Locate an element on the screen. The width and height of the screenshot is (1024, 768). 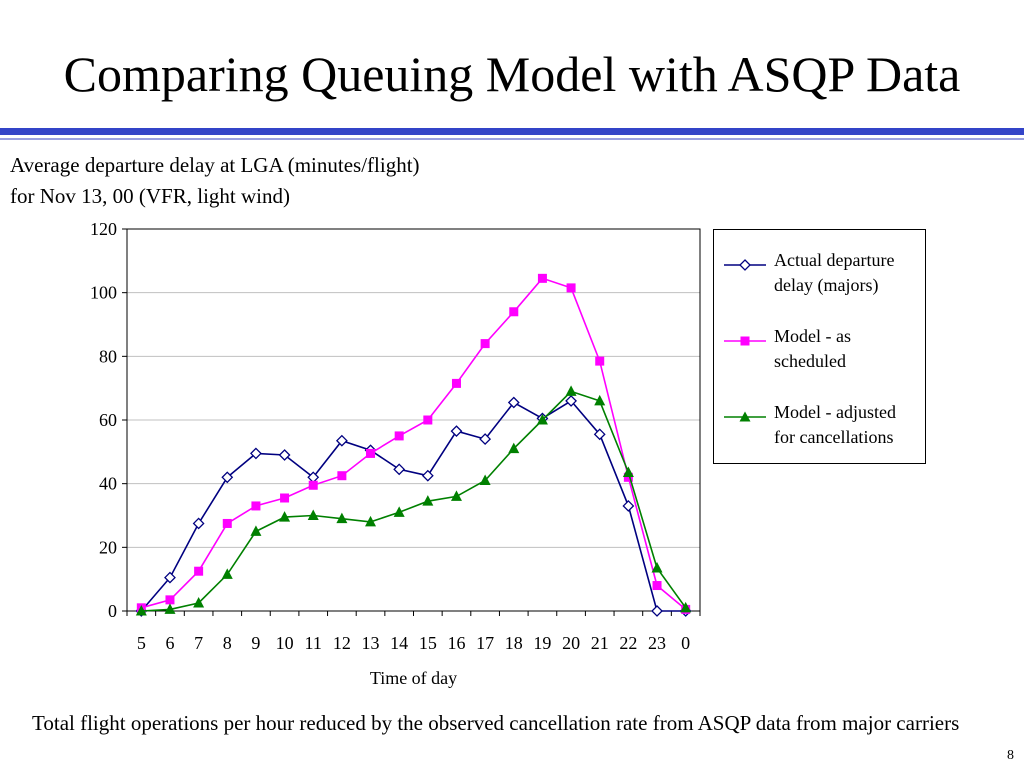
chart-title-line-2: for Nov 13, 00 (VFR, light wind) is located at coordinates (150, 196).